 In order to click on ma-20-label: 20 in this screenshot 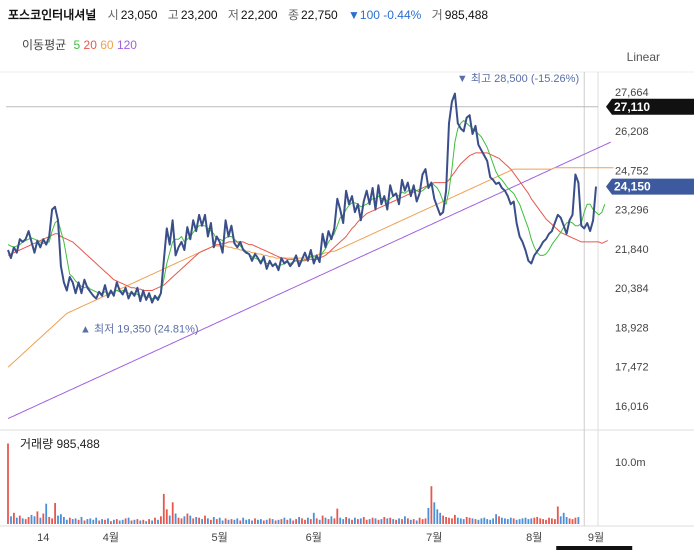, I will do `click(90, 45)`.